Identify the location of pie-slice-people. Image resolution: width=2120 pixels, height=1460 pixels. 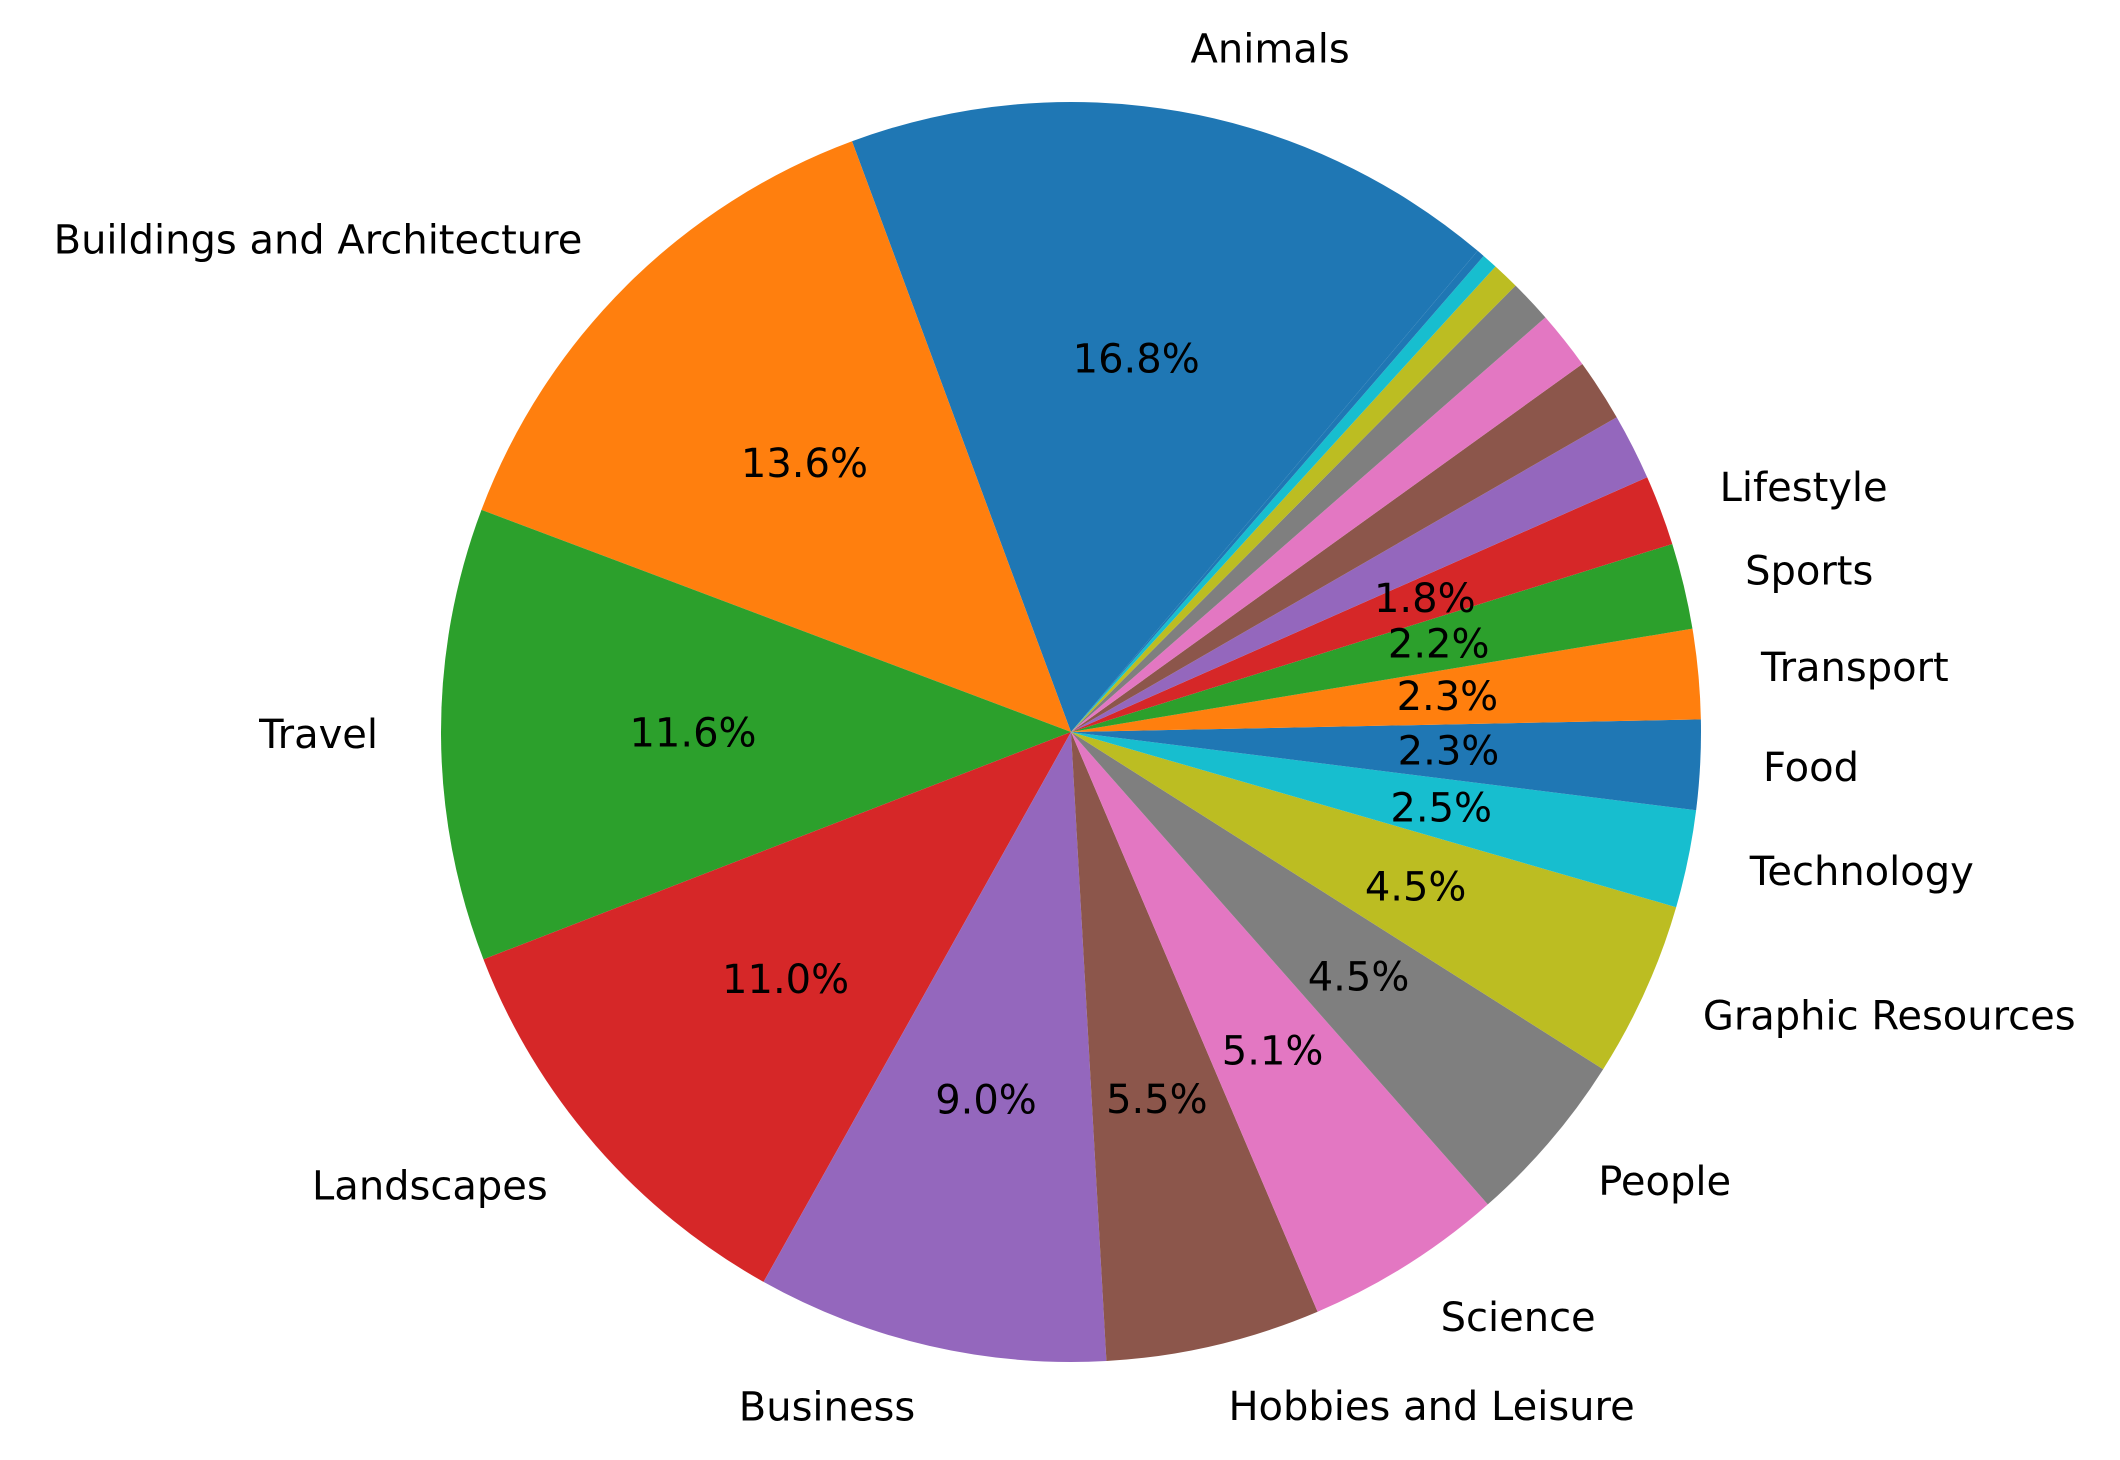
(1337, 968).